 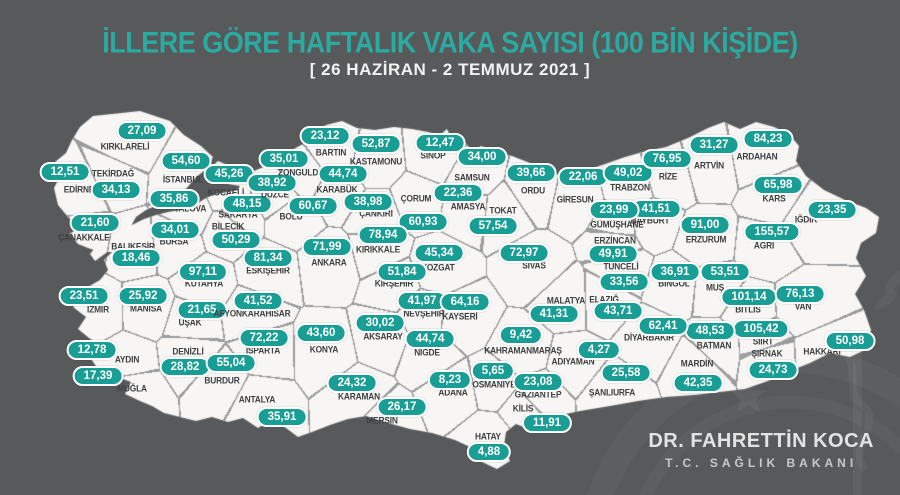 I want to click on province-label: DİYARBAKIR, so click(x=649, y=338).